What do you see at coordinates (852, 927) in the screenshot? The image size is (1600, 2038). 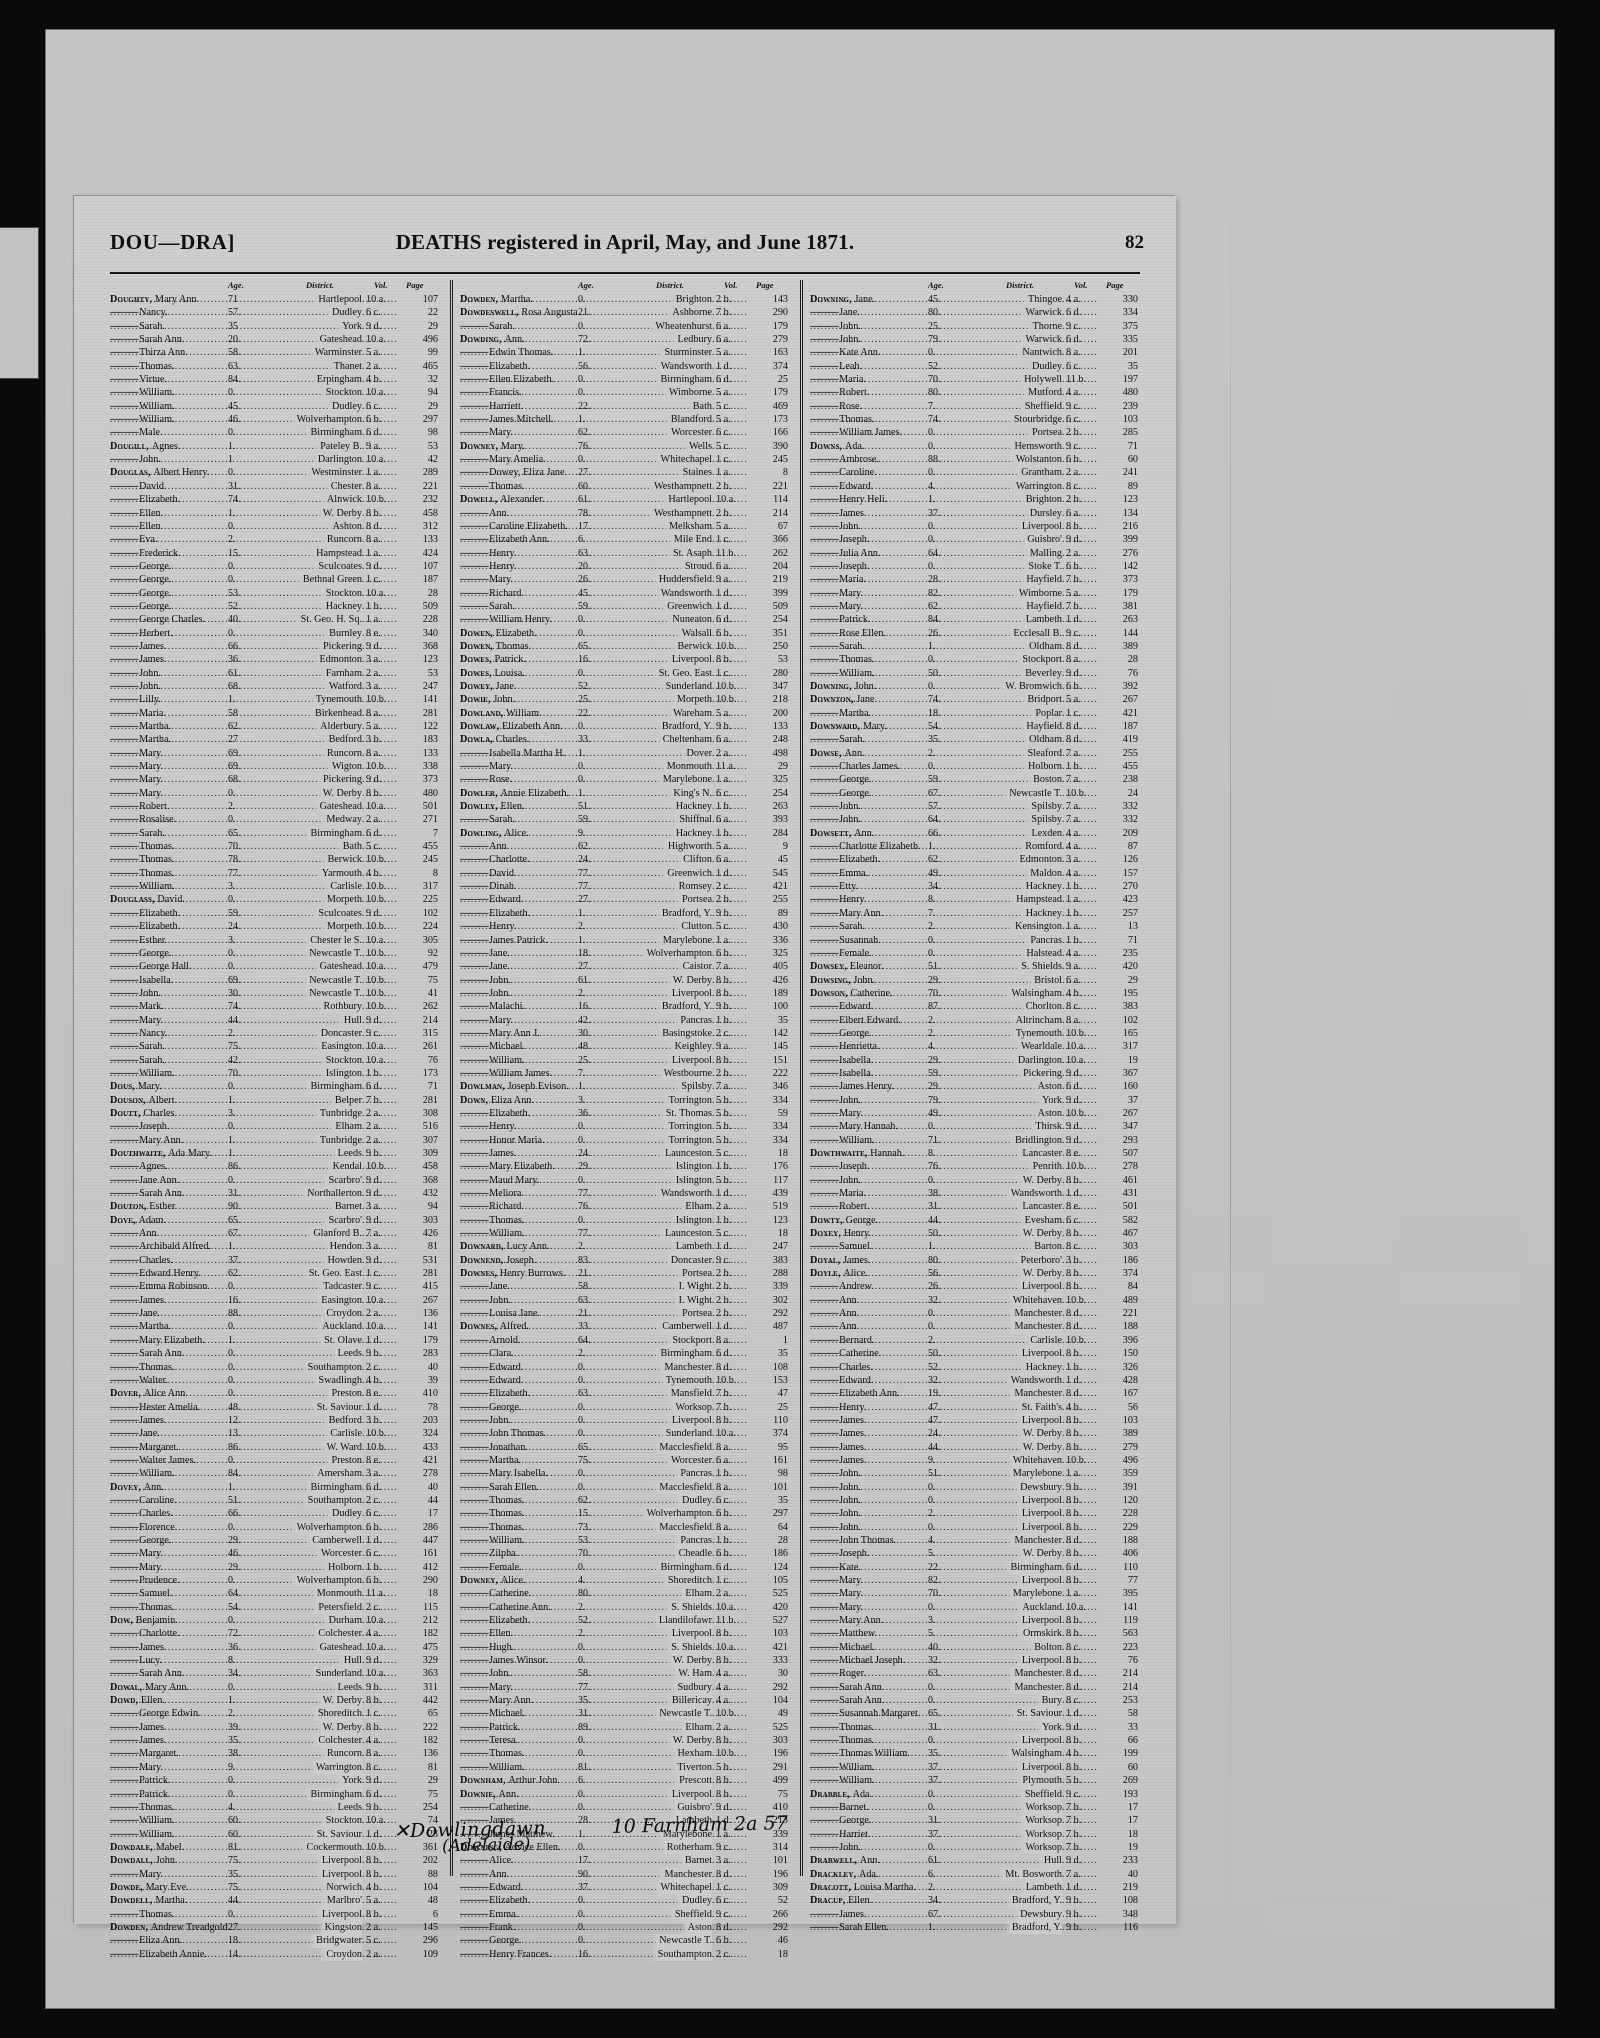 I see `entry-given-name: Sarah.` at bounding box center [852, 927].